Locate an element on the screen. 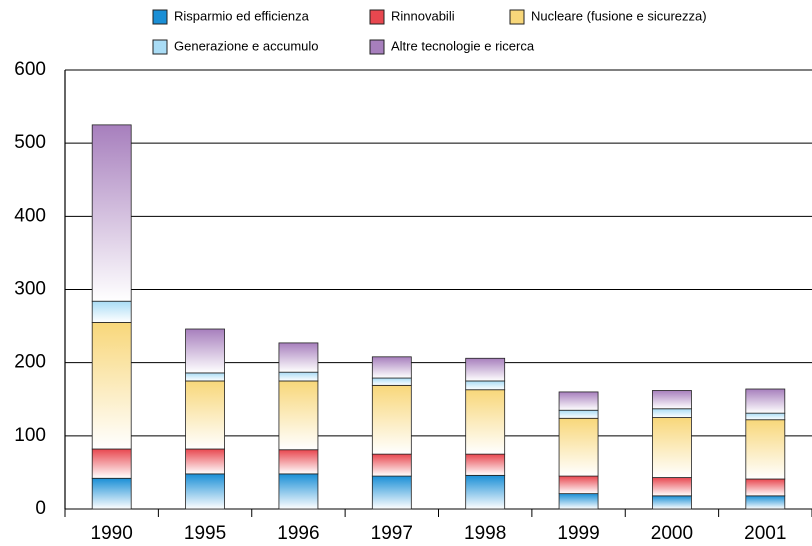 The image size is (812, 546). y-tick-label: 400 is located at coordinates (30, 215).